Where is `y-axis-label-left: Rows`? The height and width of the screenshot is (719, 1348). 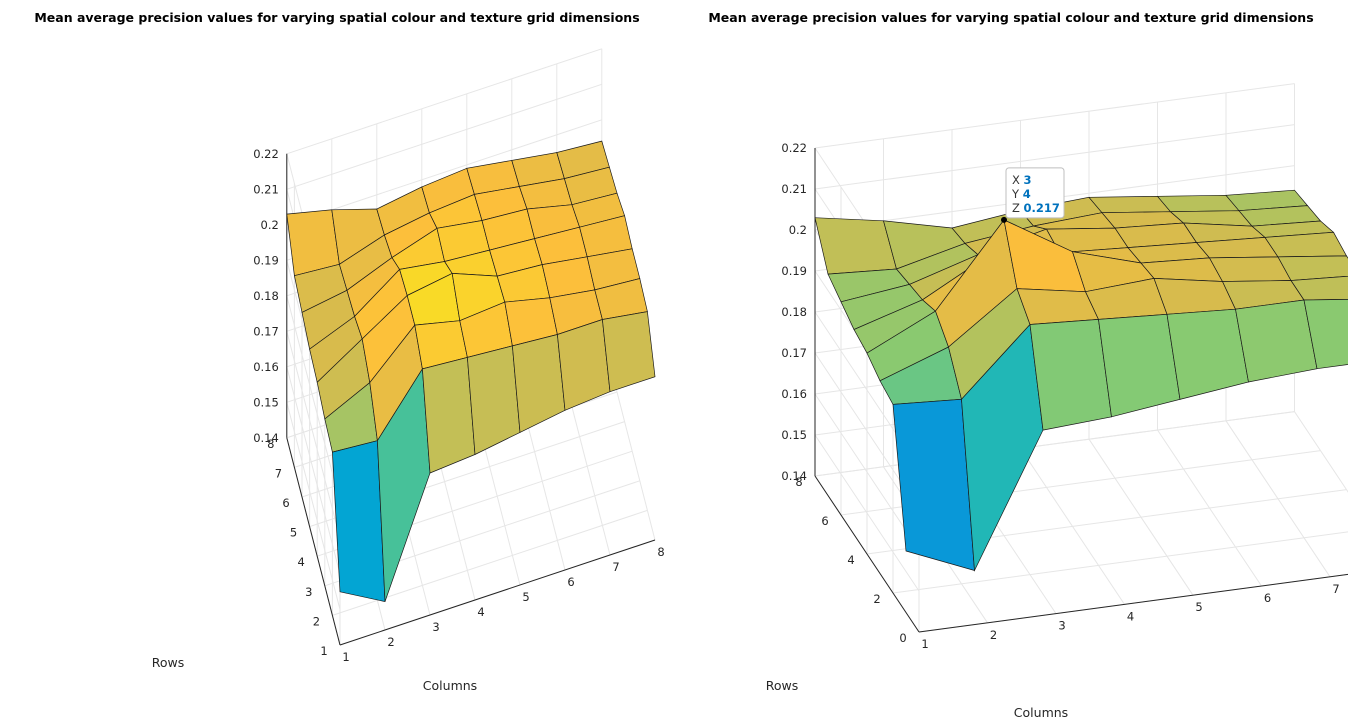 y-axis-label-left: Rows is located at coordinates (168, 662).